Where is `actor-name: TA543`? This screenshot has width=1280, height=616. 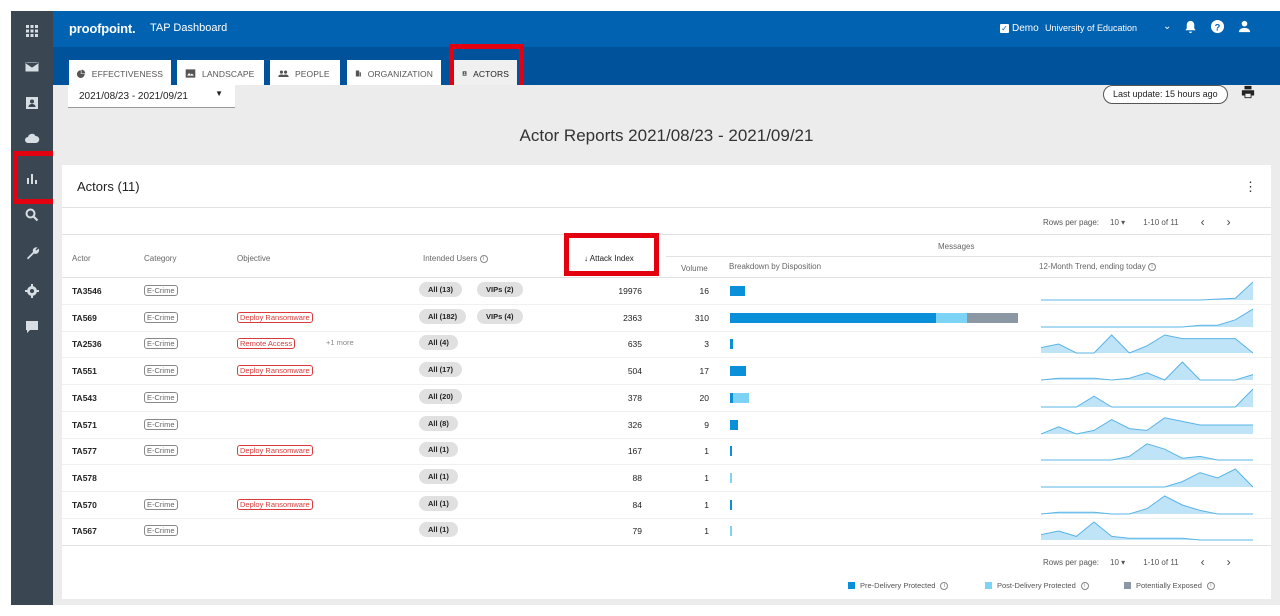
actor-name: TA543 is located at coordinates (84, 397).